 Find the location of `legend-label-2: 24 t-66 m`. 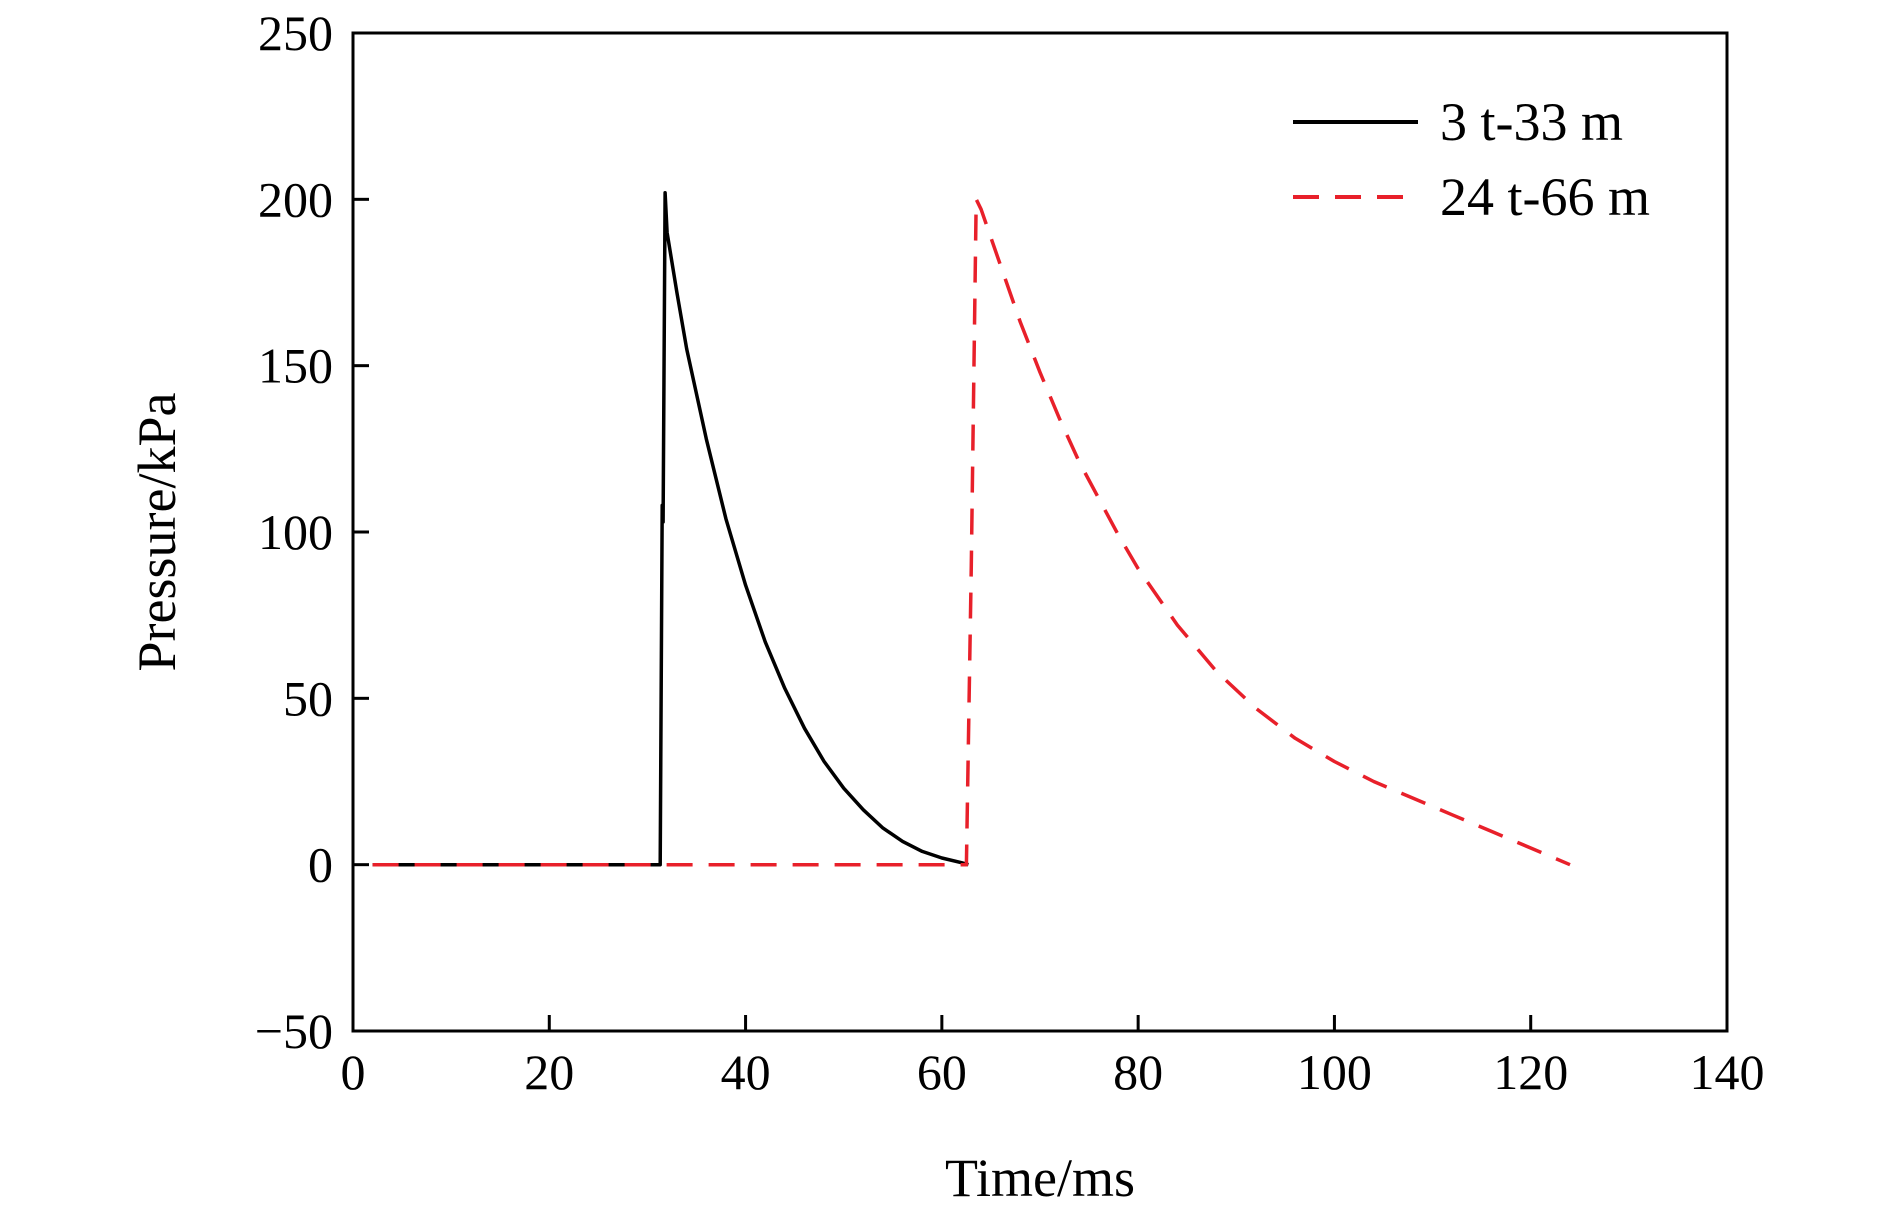

legend-label-2: 24 t-66 m is located at coordinates (1545, 197).